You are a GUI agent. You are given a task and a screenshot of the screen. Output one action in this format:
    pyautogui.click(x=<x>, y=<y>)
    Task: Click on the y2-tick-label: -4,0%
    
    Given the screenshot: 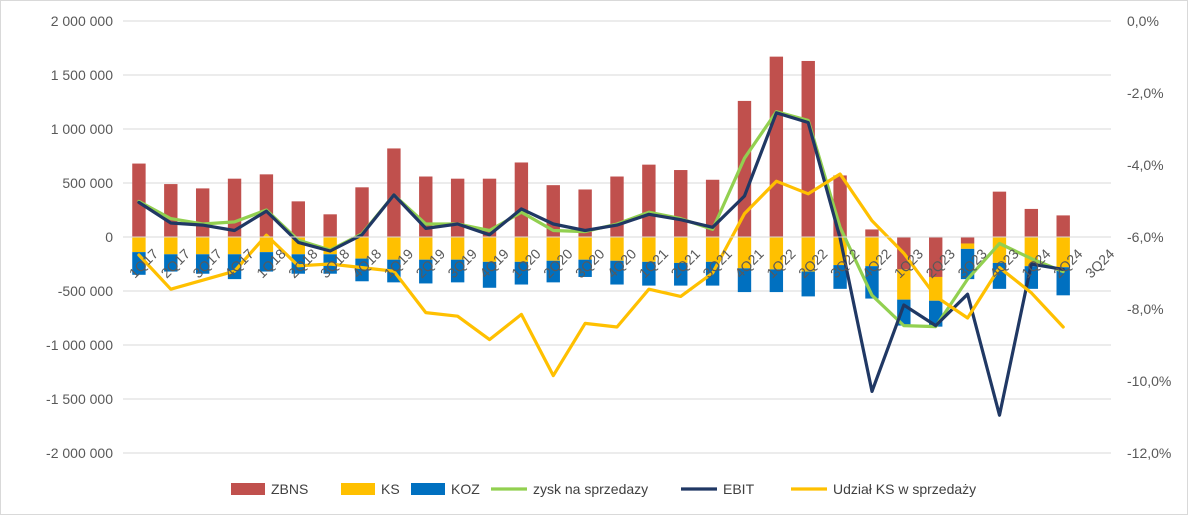 What is the action you would take?
    pyautogui.click(x=1145, y=165)
    